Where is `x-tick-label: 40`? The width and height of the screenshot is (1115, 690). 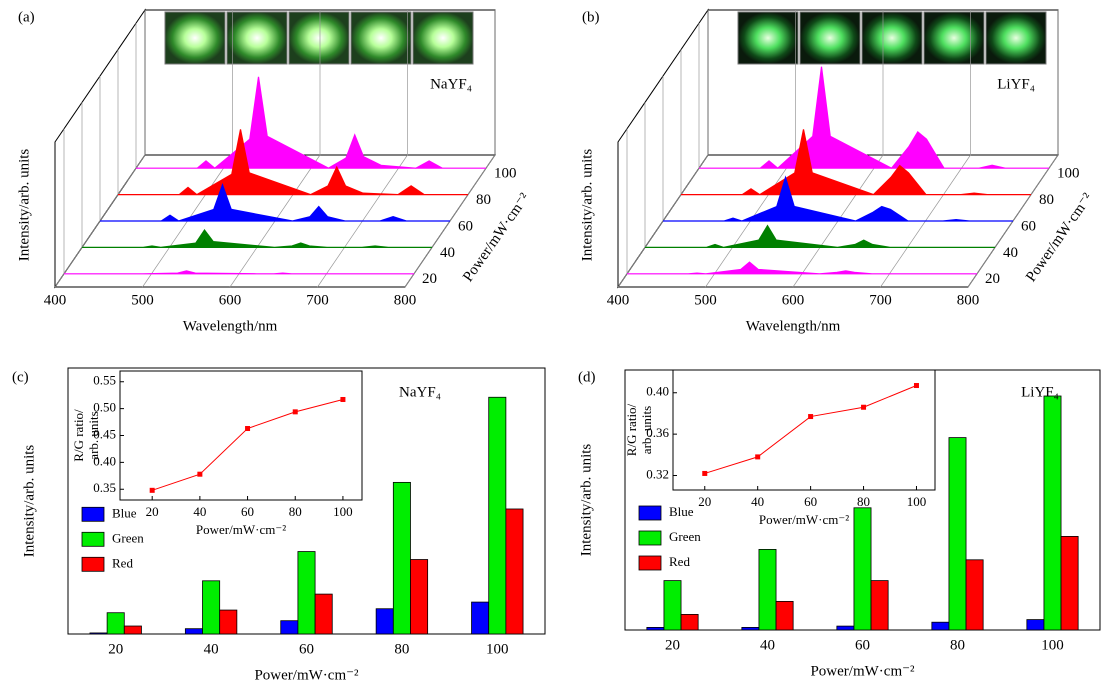 x-tick-label: 40 is located at coordinates (211, 649).